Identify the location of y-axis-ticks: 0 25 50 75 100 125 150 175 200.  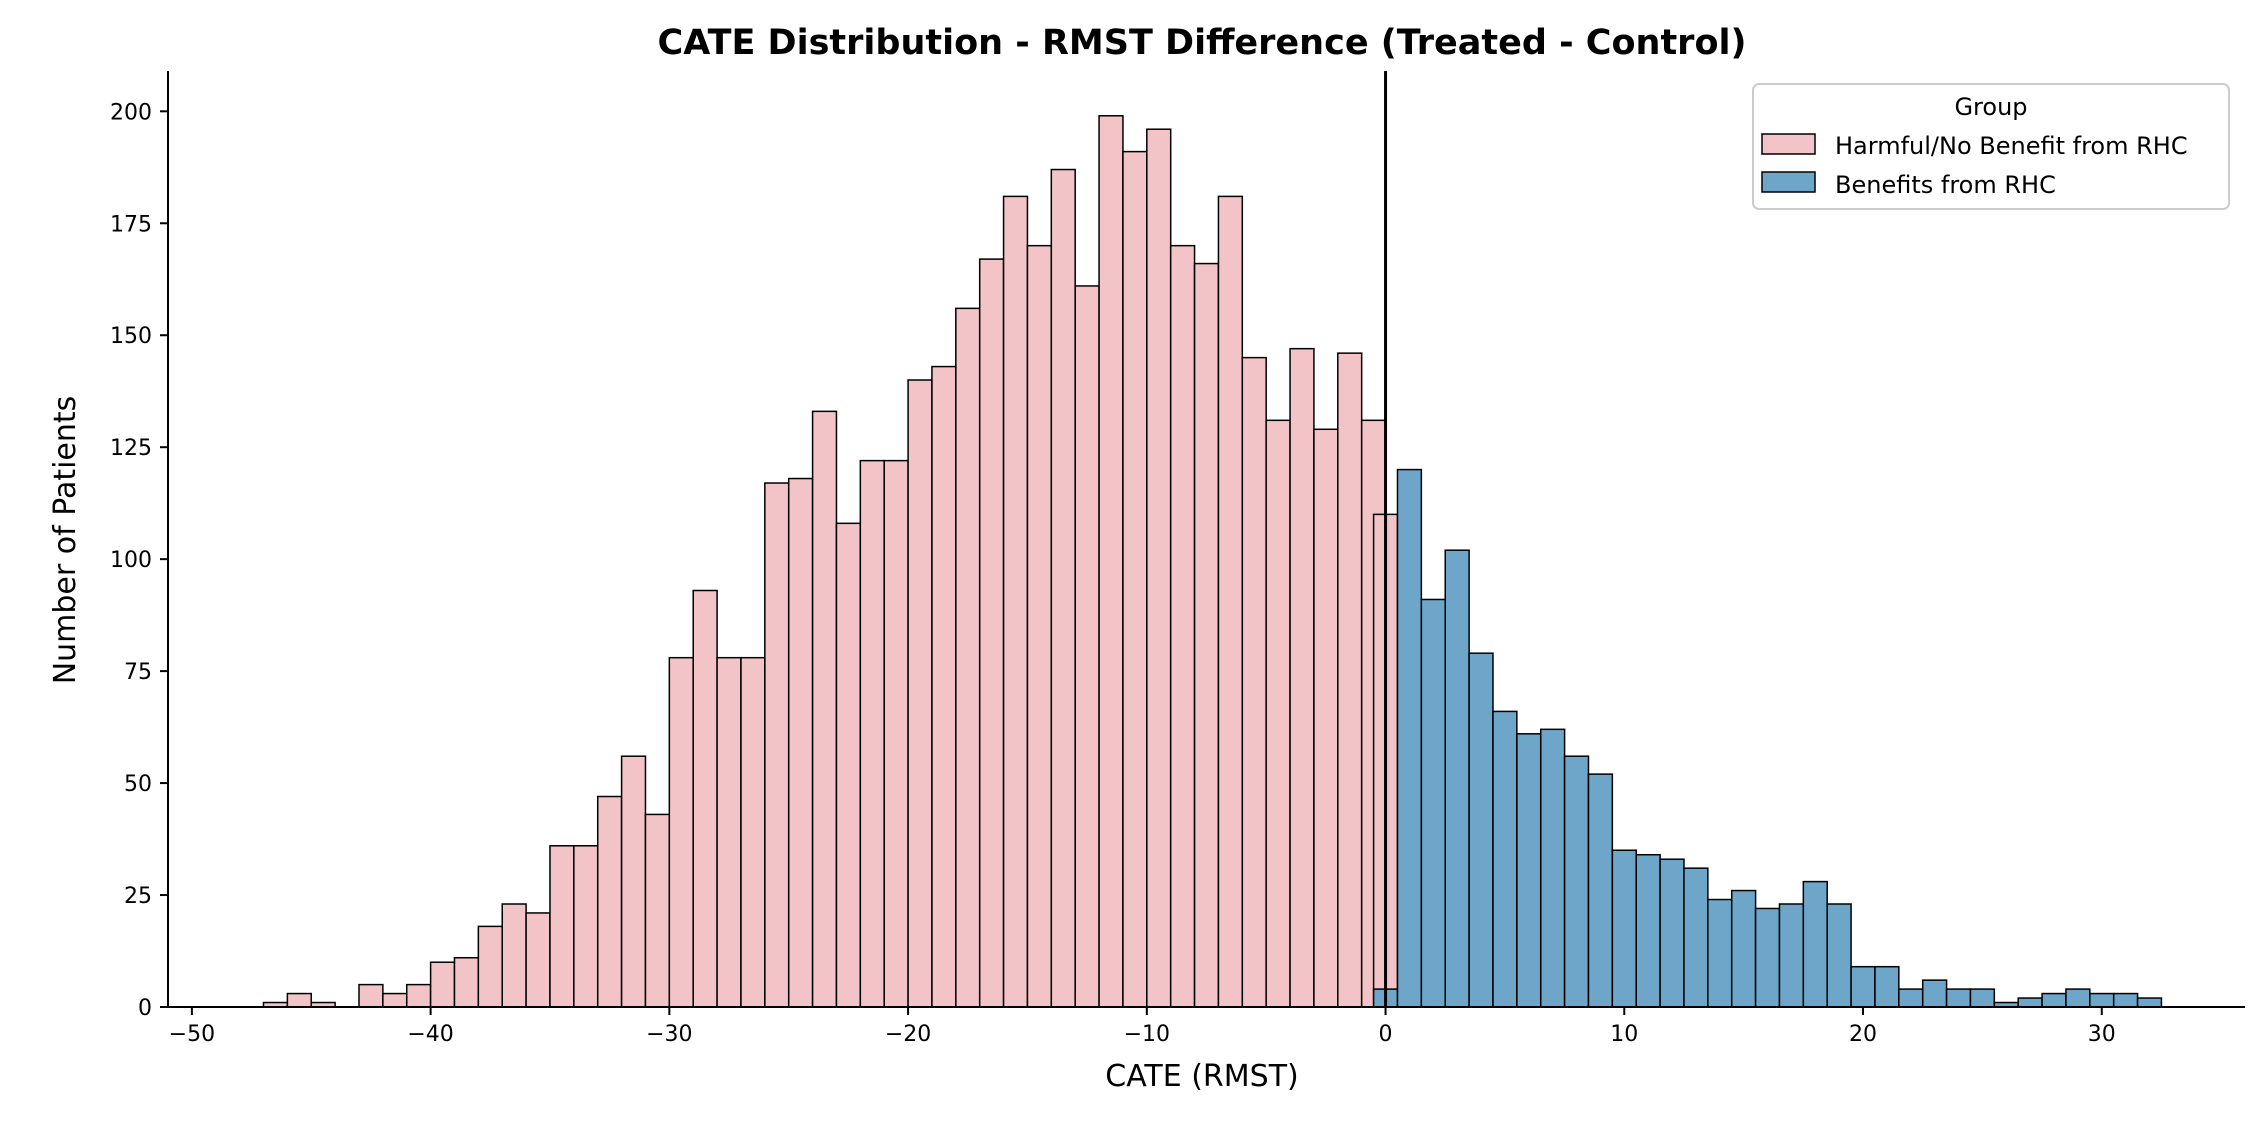
(139, 560).